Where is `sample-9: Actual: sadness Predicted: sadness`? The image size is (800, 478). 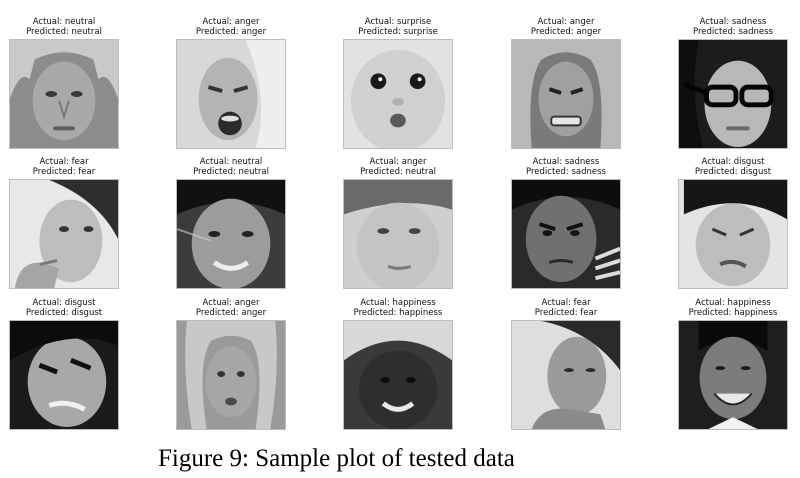 sample-9: Actual: sadness Predicted: sadness is located at coordinates (566, 223).